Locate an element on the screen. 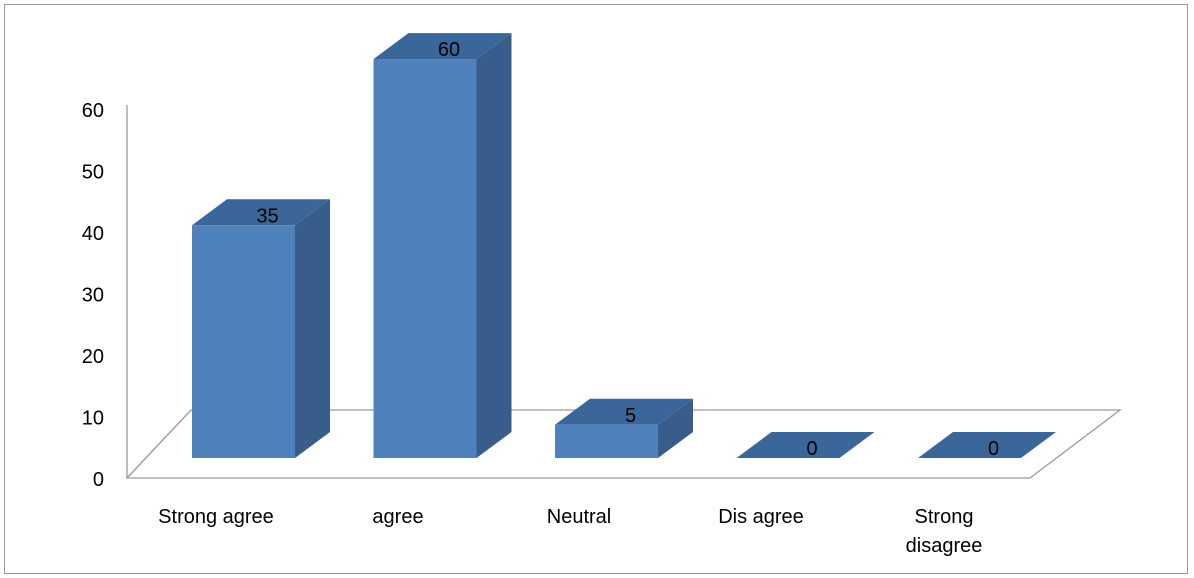 This screenshot has height=578, width=1194. y-tick-label: 40 is located at coordinates (93, 234).